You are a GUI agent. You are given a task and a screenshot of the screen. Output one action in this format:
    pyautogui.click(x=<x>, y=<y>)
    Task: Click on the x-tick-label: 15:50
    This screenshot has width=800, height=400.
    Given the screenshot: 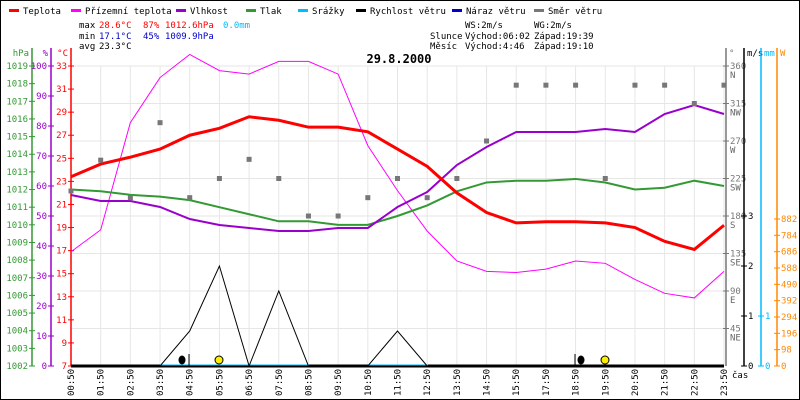 What is the action you would take?
    pyautogui.click(x=517, y=382)
    